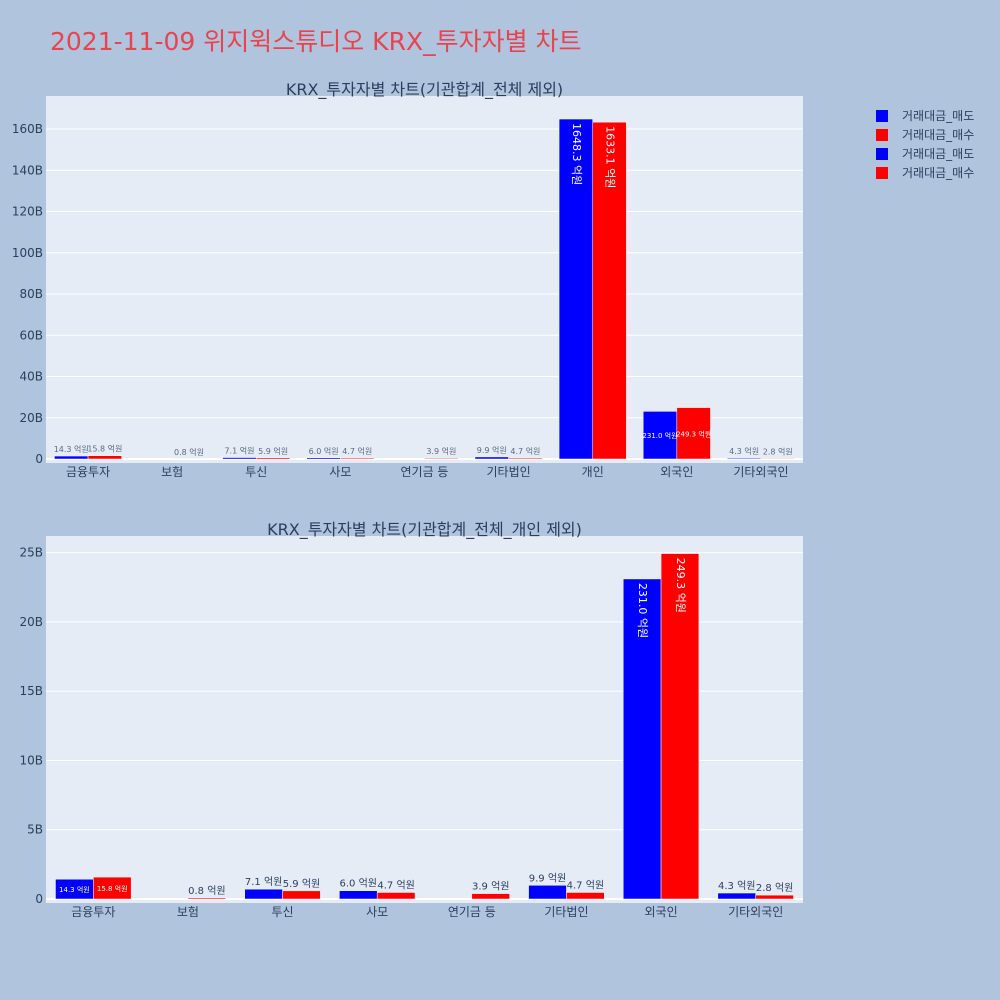 This screenshot has width=1000, height=1000. I want to click on data-label: 14.3 억원, so click(74, 889).